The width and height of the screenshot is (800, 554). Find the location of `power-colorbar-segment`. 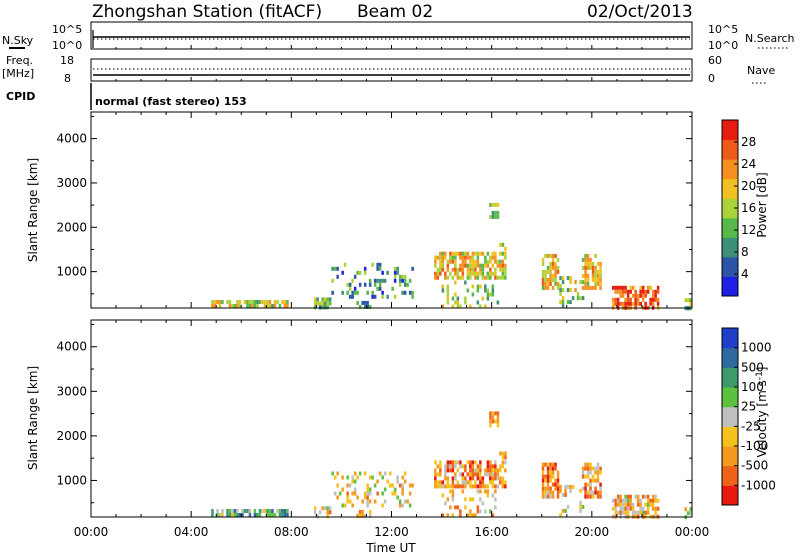

power-colorbar-segment is located at coordinates (730, 247).